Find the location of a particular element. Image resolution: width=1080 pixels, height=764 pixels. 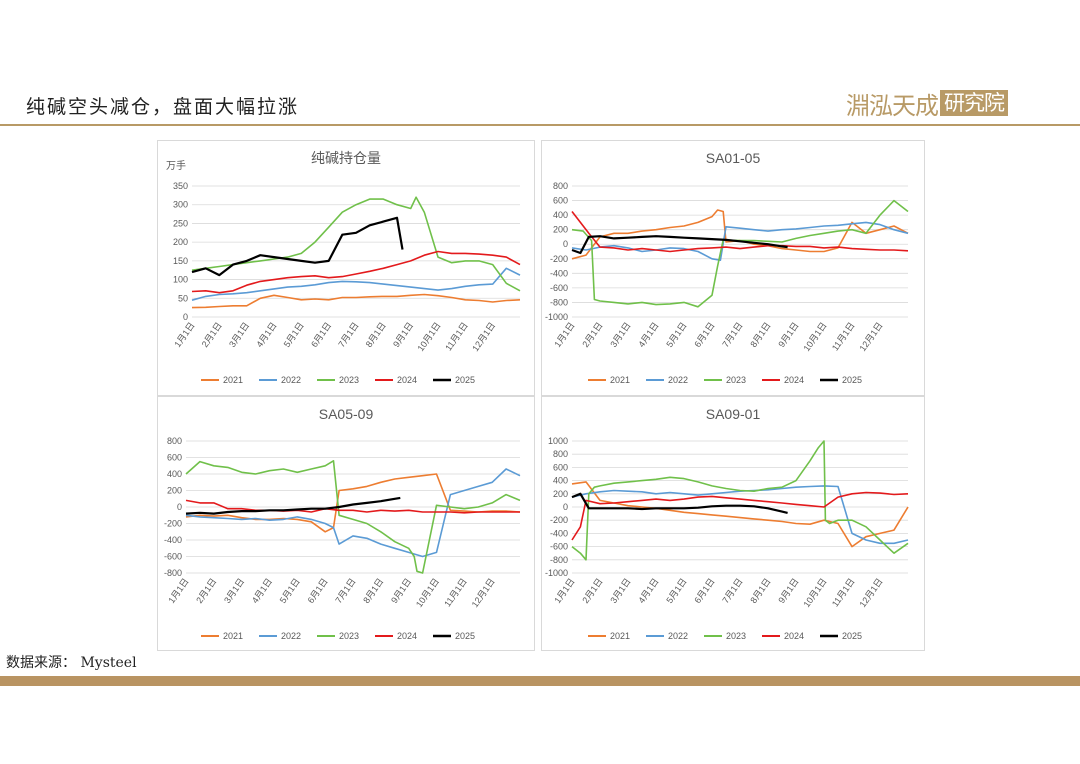

series-line-2021 is located at coordinates (356, 301).